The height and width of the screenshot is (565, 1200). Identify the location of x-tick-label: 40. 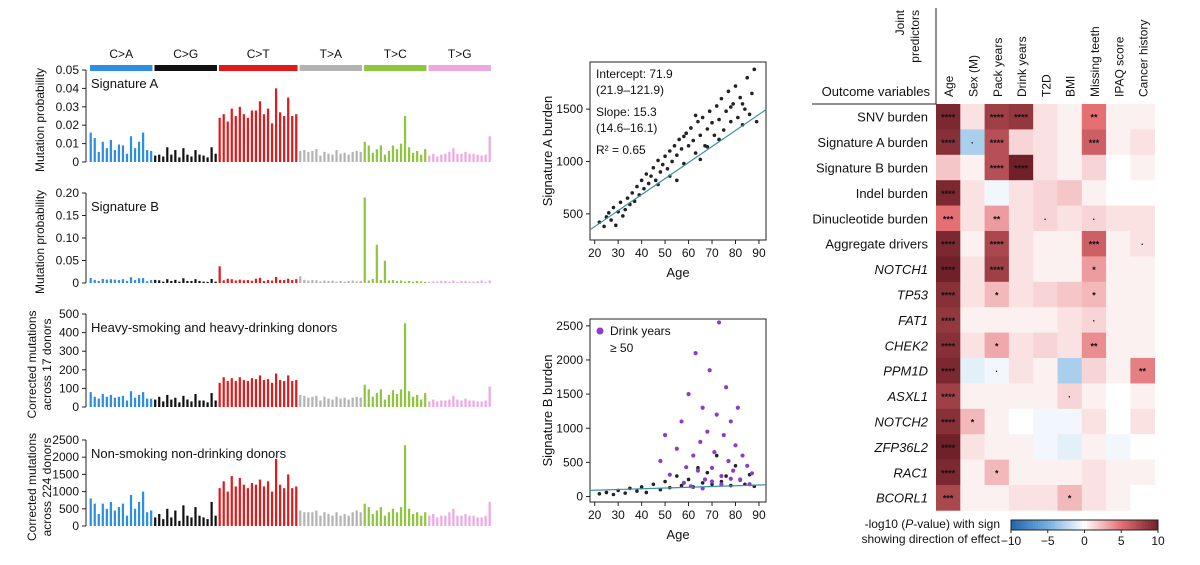
(642, 253).